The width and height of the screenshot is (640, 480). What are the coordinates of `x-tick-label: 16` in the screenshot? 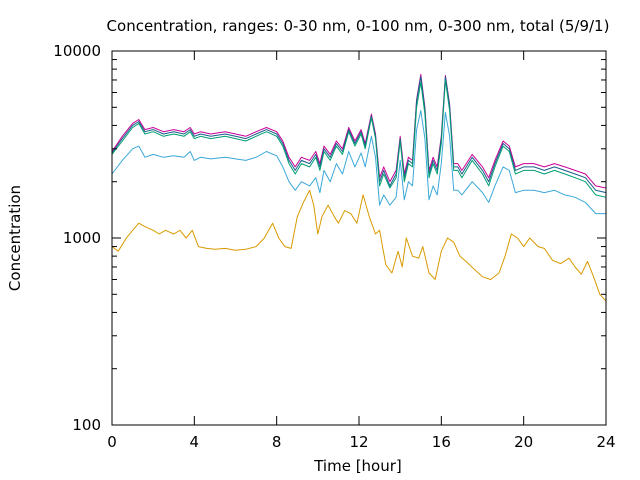 It's located at (441, 442).